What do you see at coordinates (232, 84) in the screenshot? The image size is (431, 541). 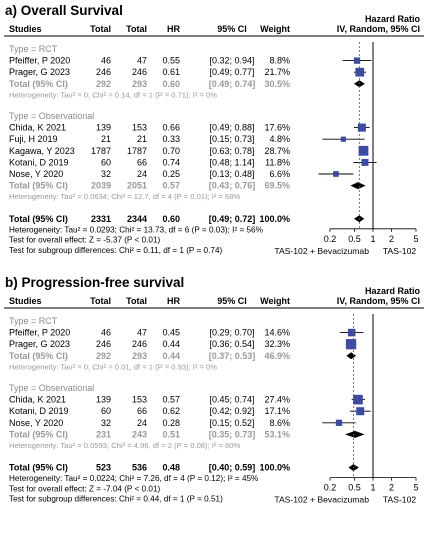 I see `cell-ci: [0.49; 0.74]` at bounding box center [232, 84].